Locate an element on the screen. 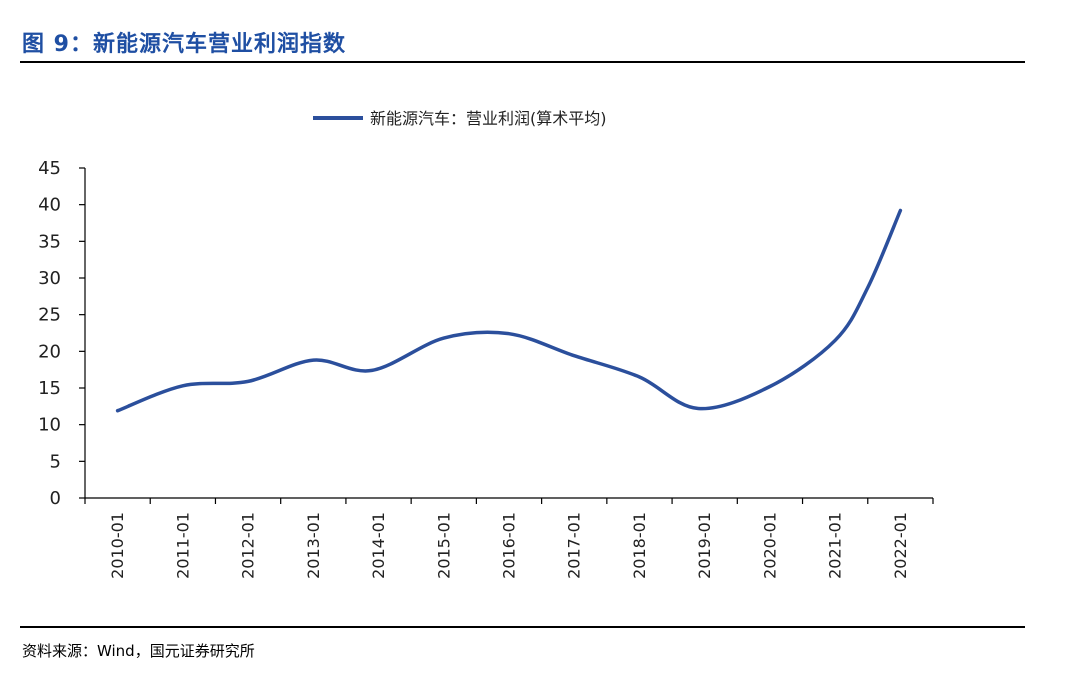 The height and width of the screenshot is (694, 1080). title-divider is located at coordinates (522, 62).